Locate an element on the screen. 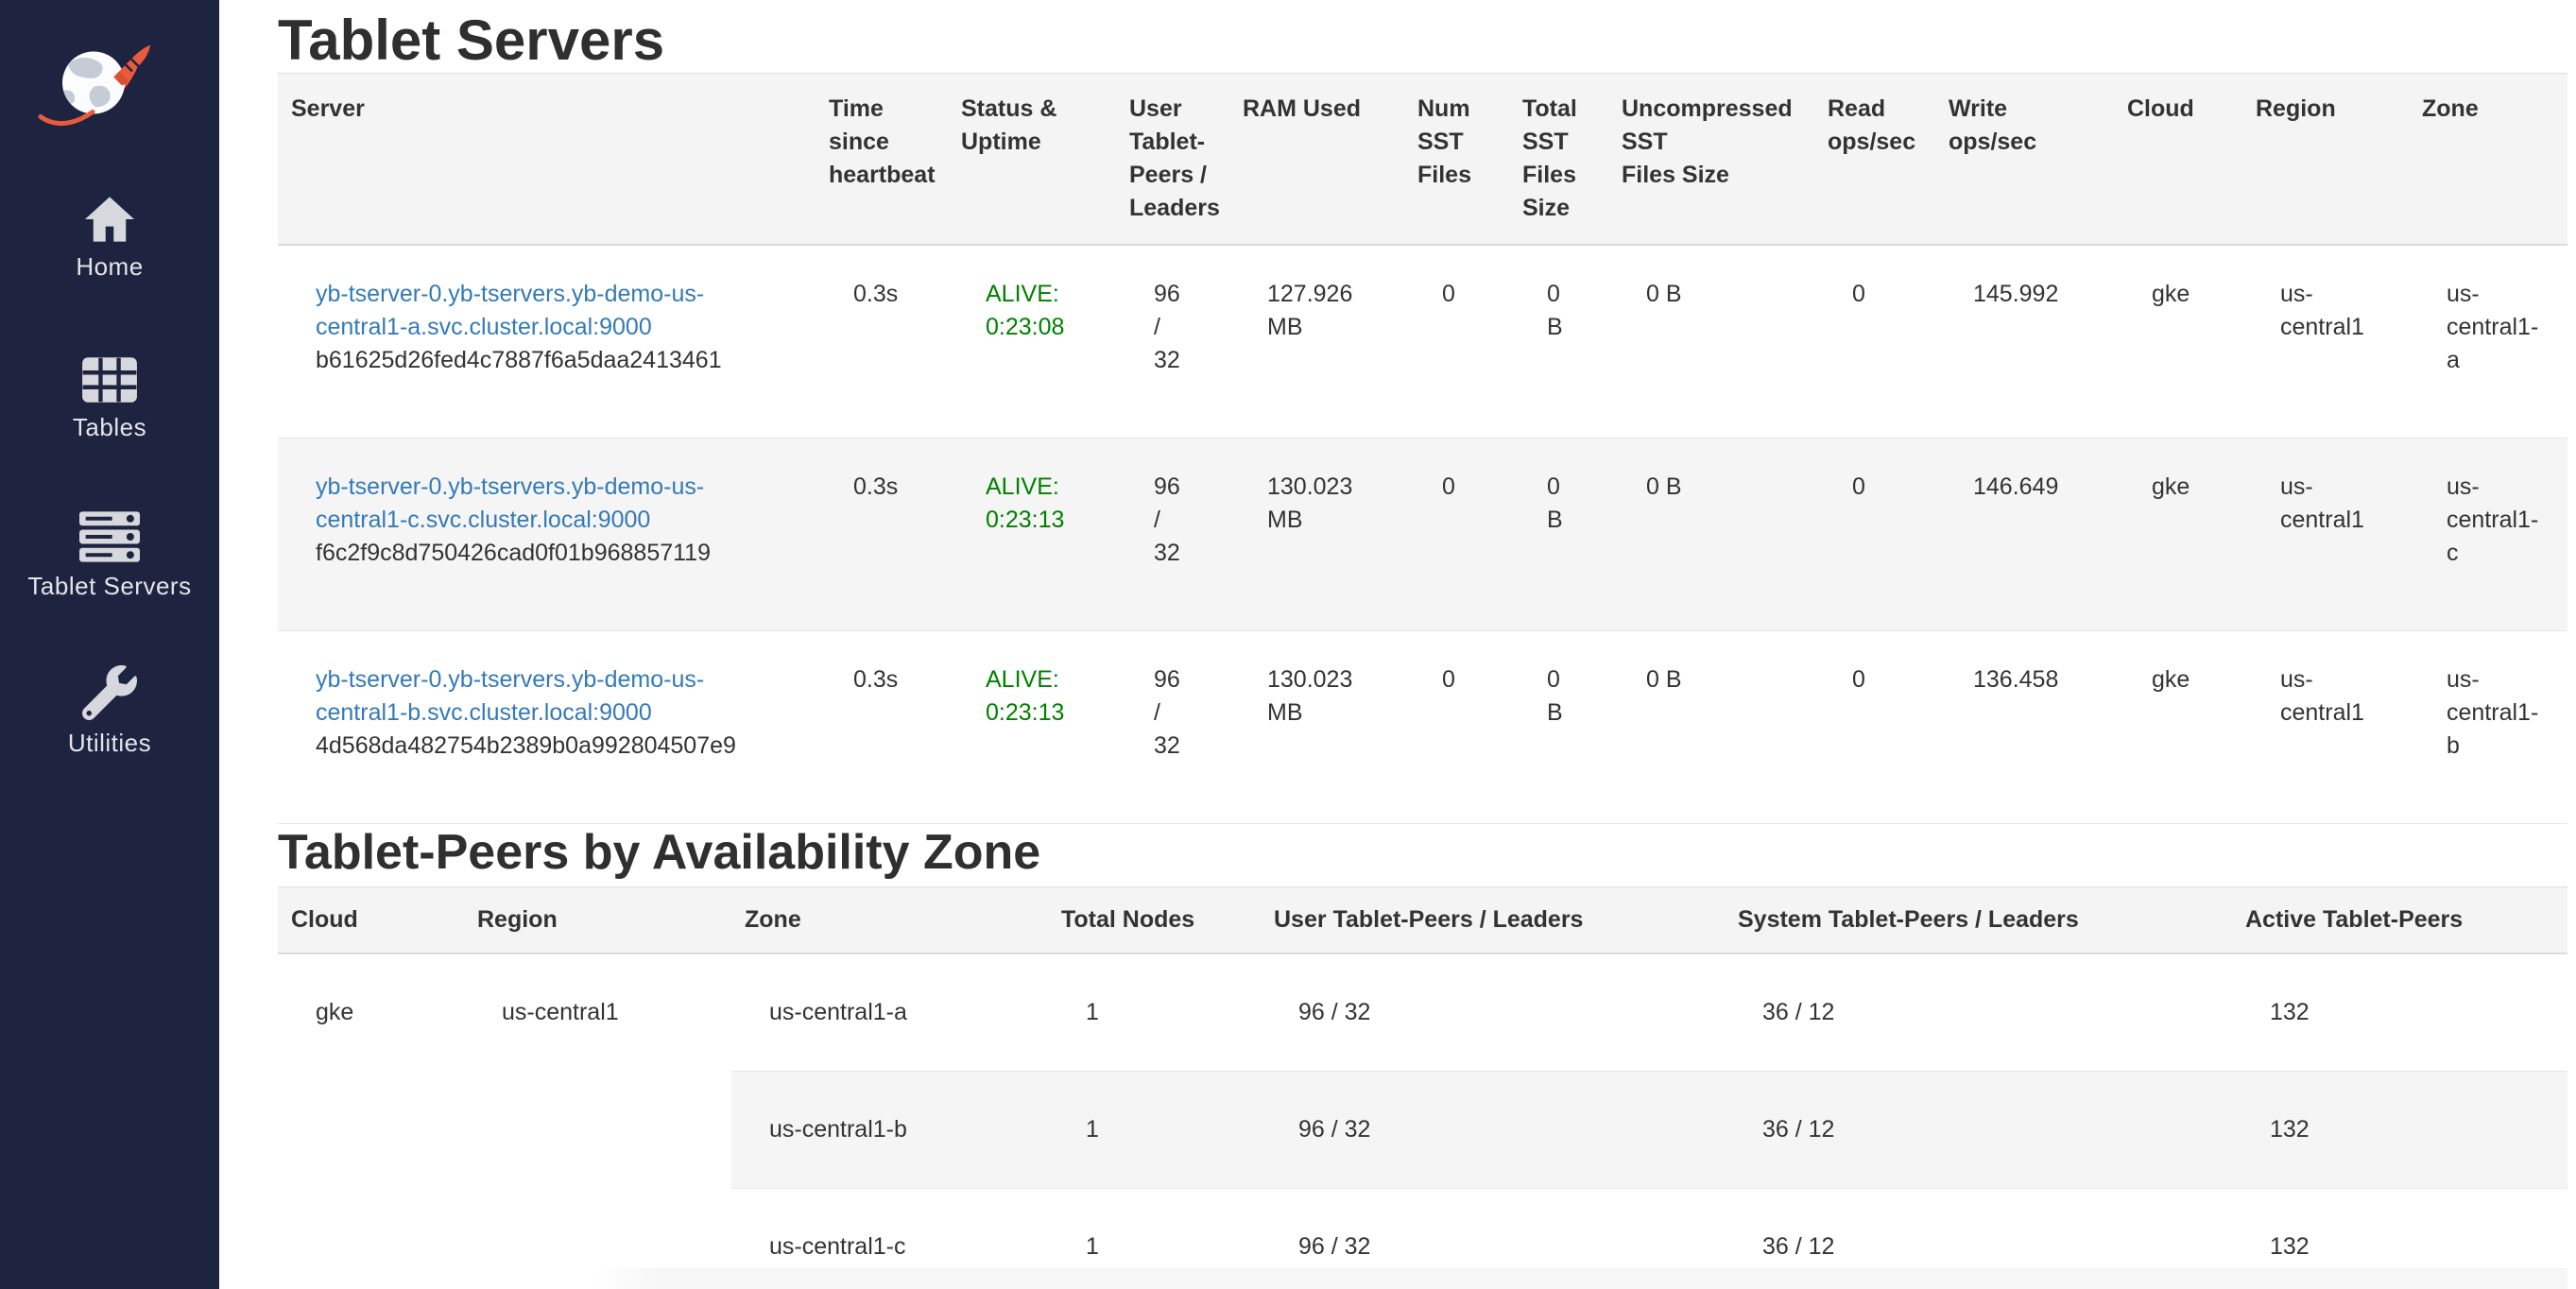  col-system-peers: System Tablet-Peers / Leaders is located at coordinates (1978, 920).